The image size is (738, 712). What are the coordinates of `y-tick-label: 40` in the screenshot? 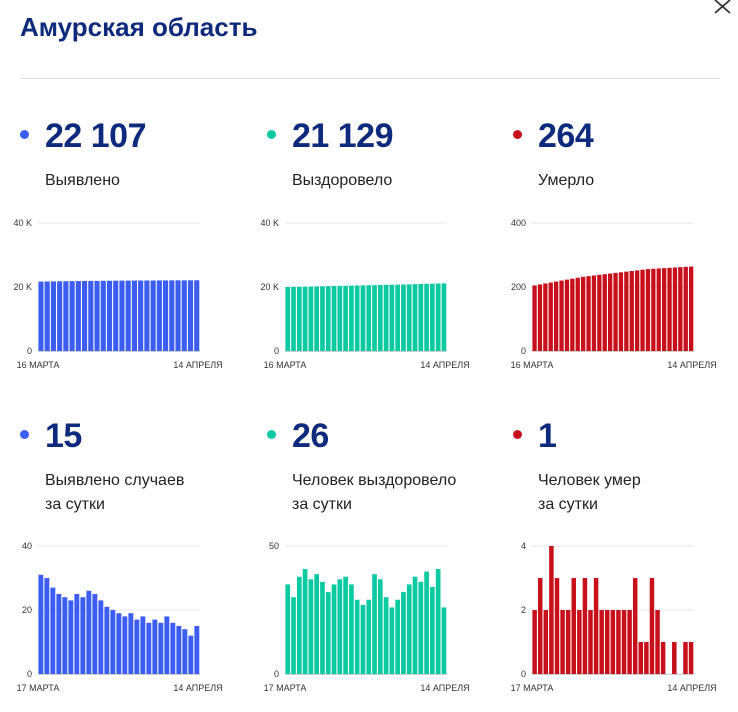 It's located at (27, 546).